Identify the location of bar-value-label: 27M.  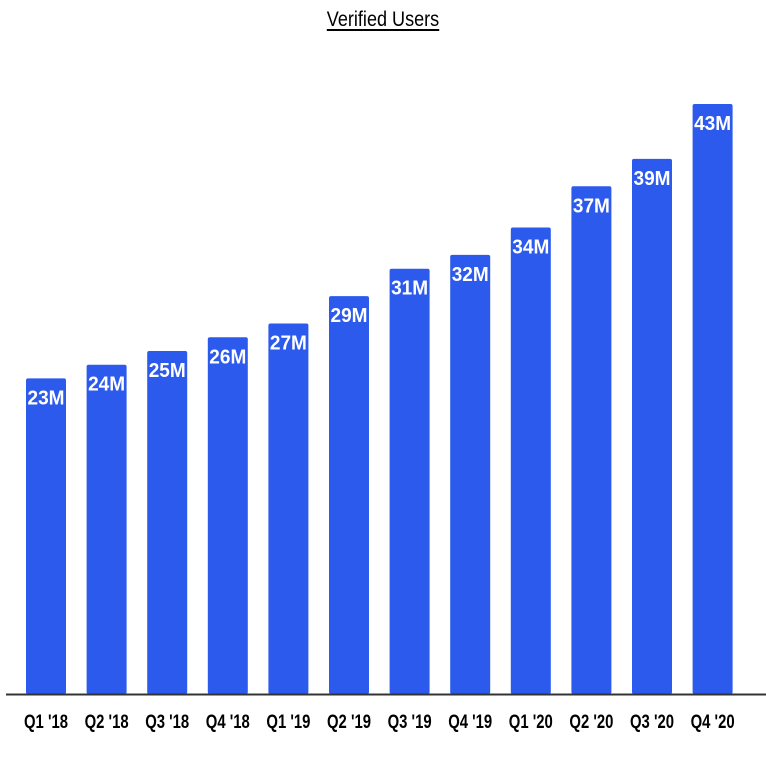
(288, 344).